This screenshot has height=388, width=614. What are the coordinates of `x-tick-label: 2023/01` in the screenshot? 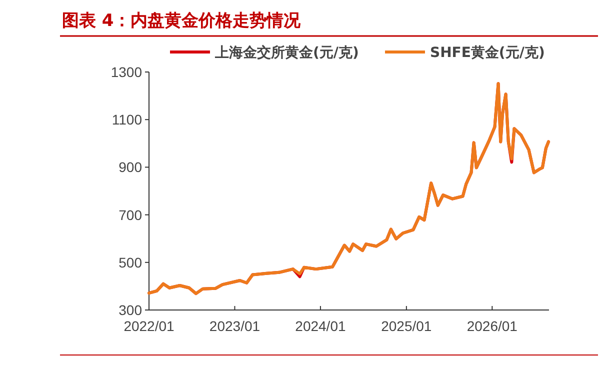 It's located at (234, 326).